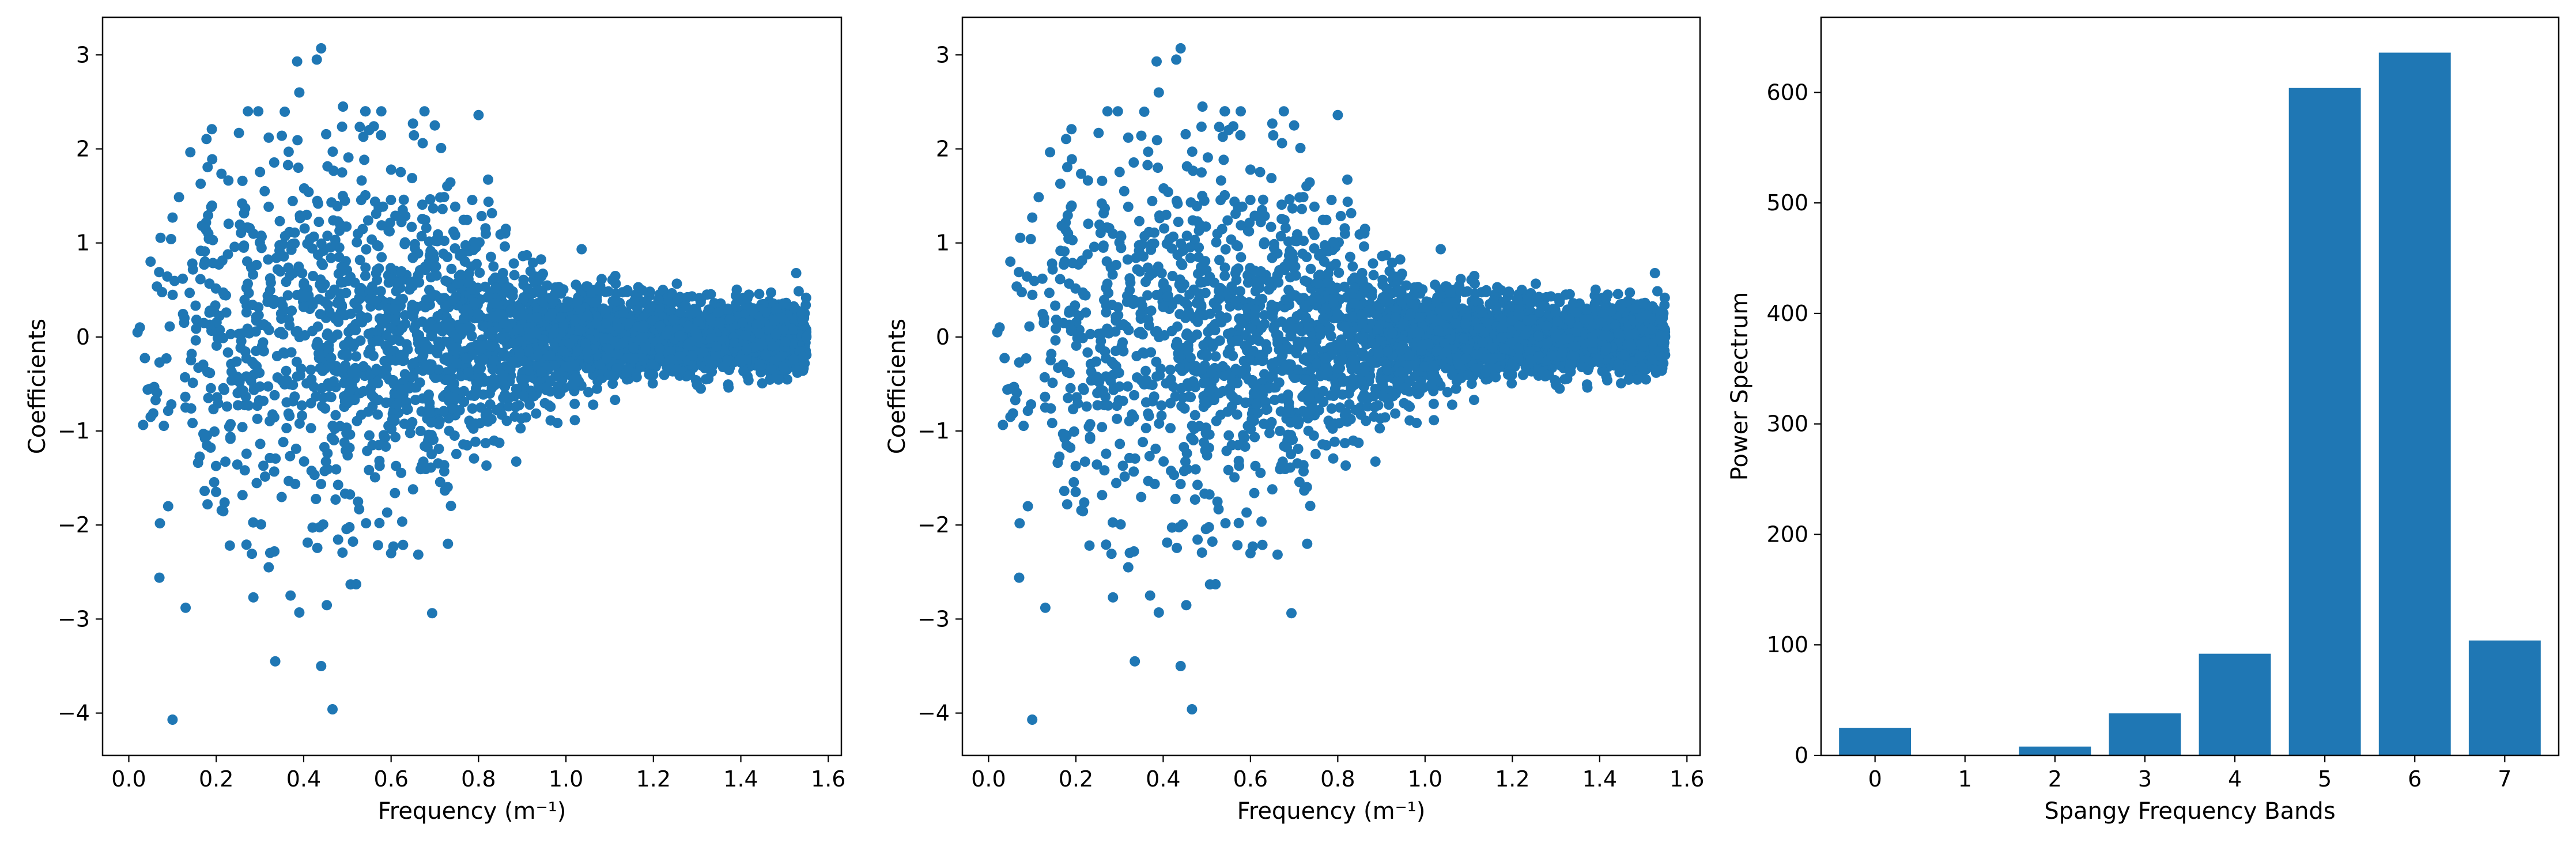  I want to click on x-tick-label: 0.2, so click(216, 779).